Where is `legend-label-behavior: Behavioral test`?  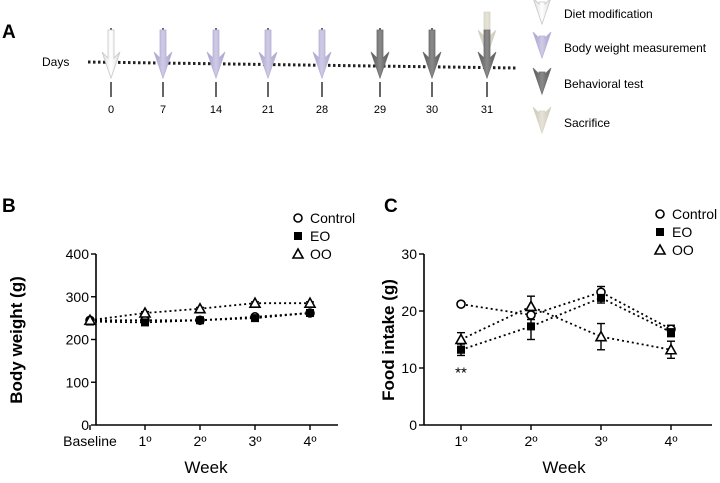
legend-label-behavior: Behavioral test is located at coordinates (604, 84).